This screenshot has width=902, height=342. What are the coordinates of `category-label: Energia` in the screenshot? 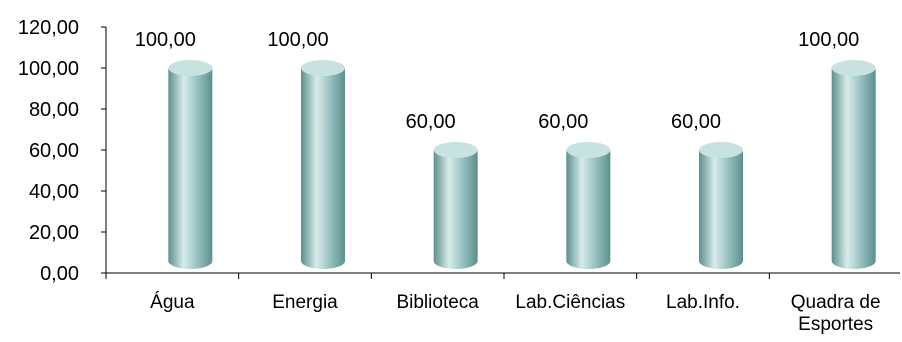 It's located at (305, 302).